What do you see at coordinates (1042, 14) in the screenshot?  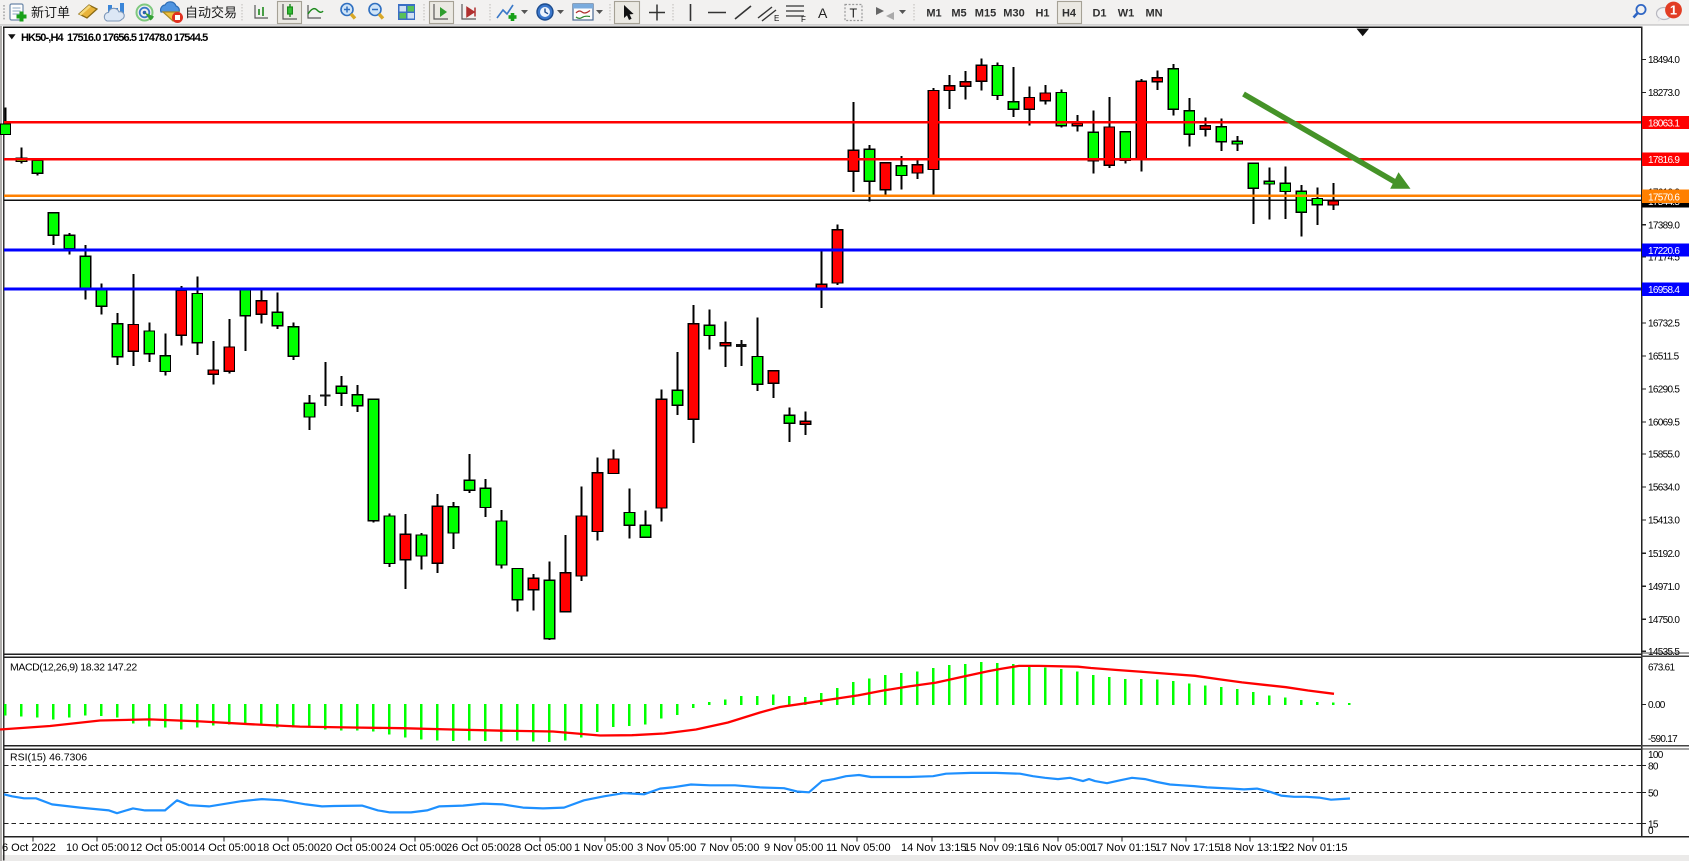 I see `svg-text: H1` at bounding box center [1042, 14].